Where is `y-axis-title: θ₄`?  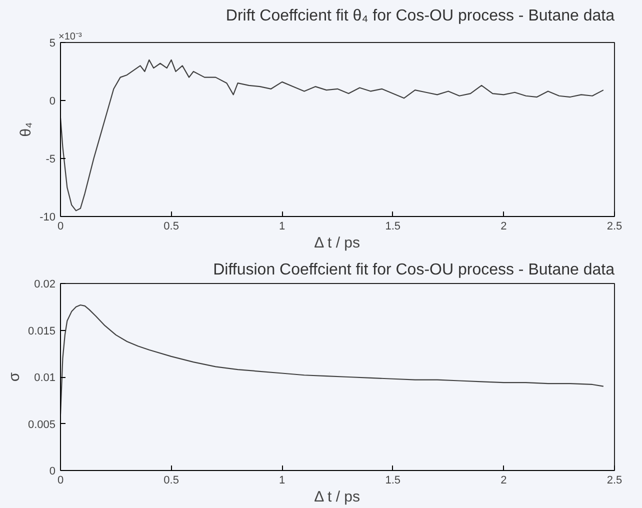
y-axis-title: θ₄ is located at coordinates (26, 129).